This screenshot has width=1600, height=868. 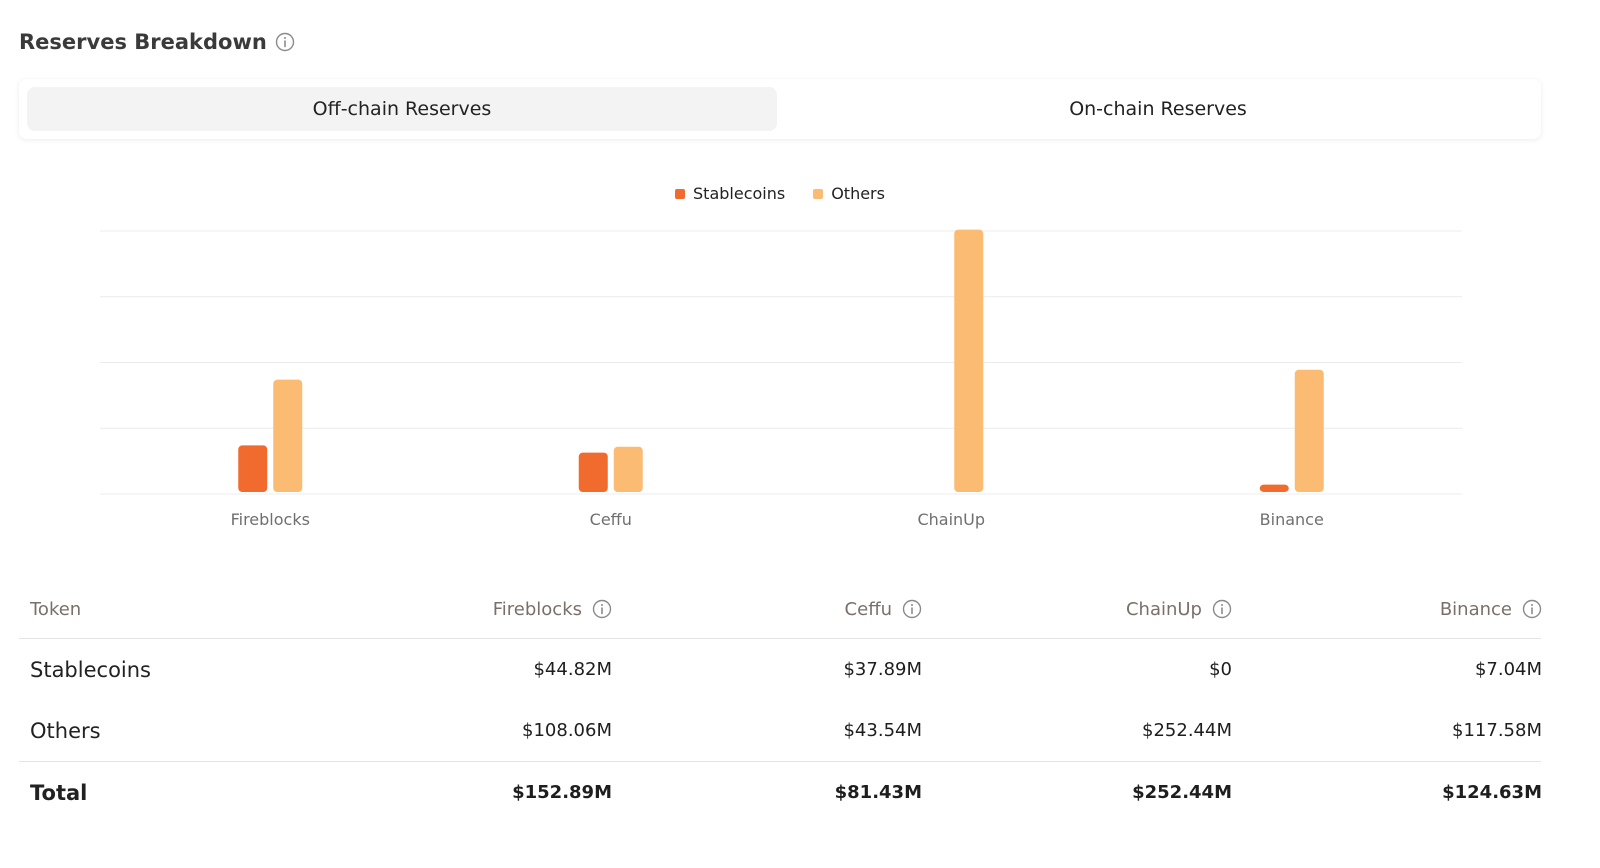 What do you see at coordinates (1387, 609) in the screenshot?
I see `column-header-binance: Binance` at bounding box center [1387, 609].